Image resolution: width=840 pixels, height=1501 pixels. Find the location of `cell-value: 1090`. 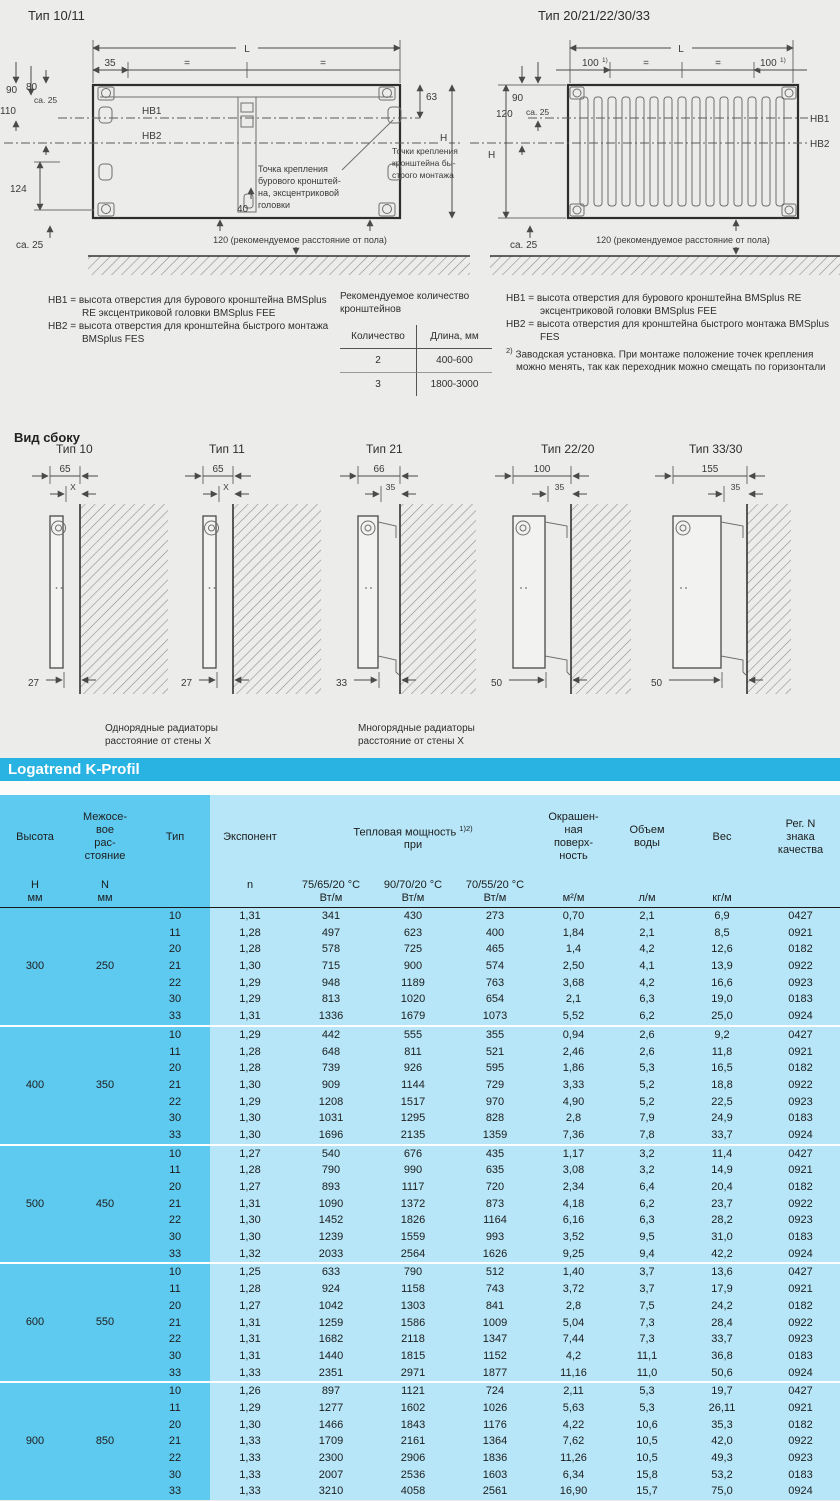

cell-value: 1090 is located at coordinates (331, 1203).